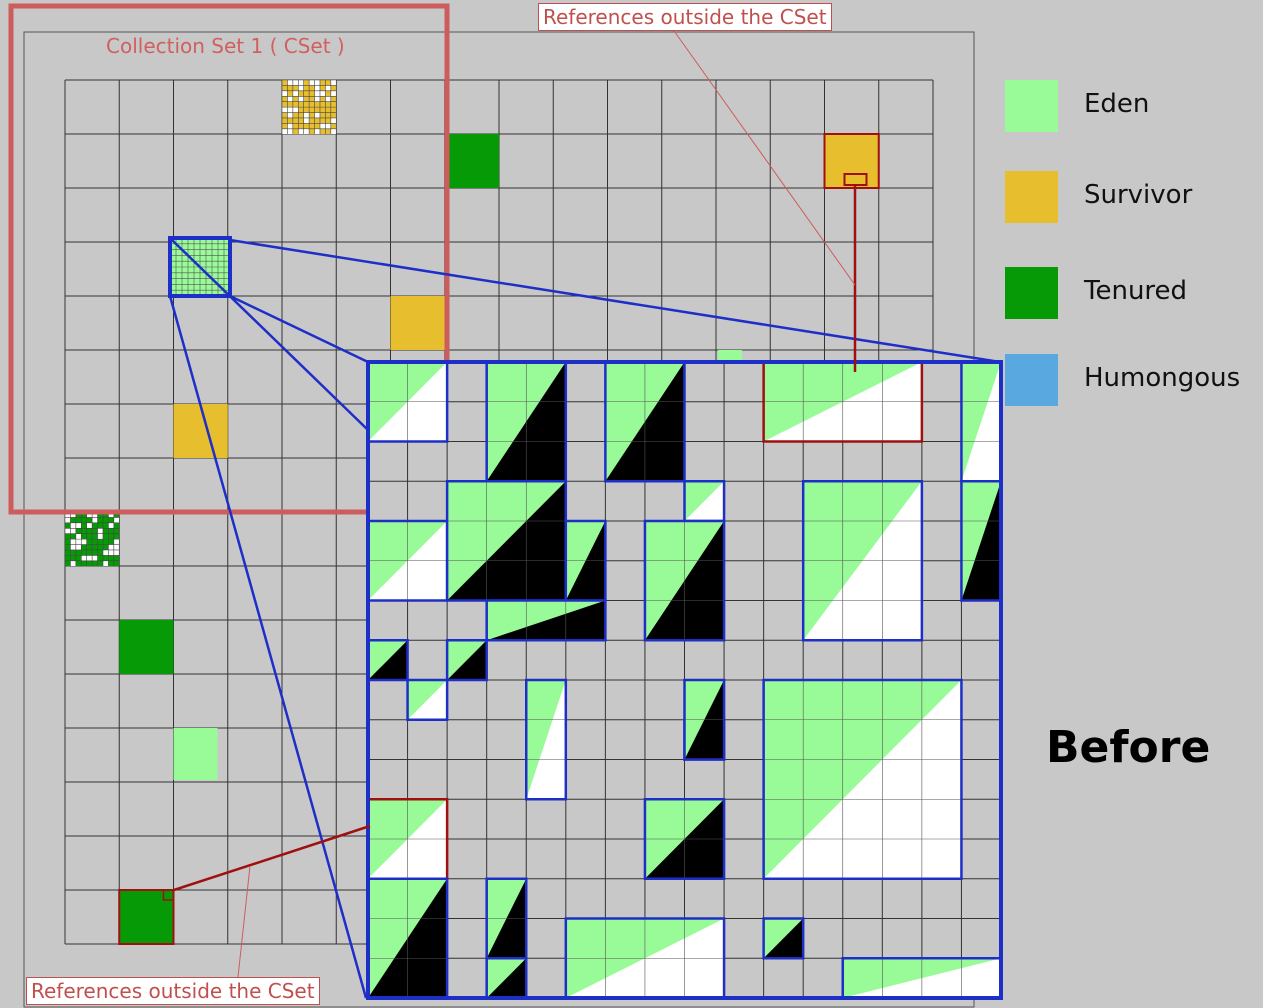 The width and height of the screenshot is (1263, 1008). What do you see at coordinates (1136, 291) in the screenshot?
I see `legend-label-tenured: Tenured` at bounding box center [1136, 291].